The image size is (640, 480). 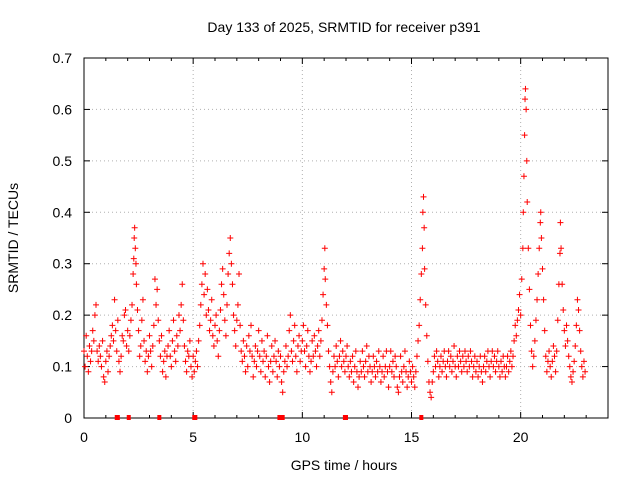 I want to click on y-tick-label: 0.1, so click(x=63, y=367).